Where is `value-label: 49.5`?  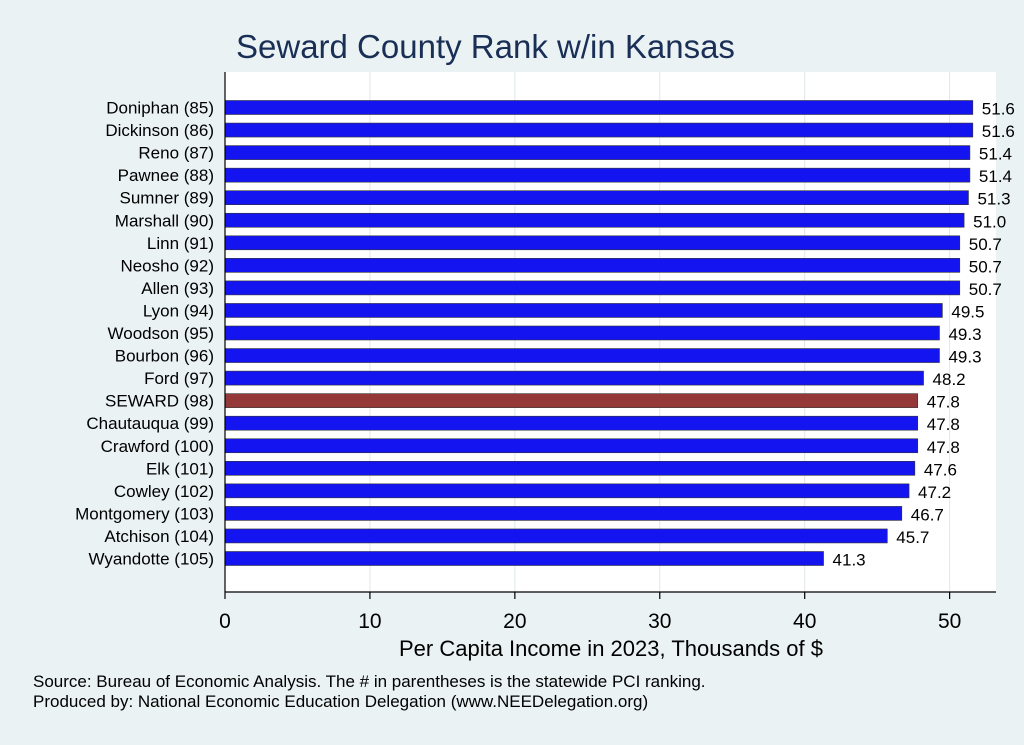
value-label: 49.5 is located at coordinates (967, 311).